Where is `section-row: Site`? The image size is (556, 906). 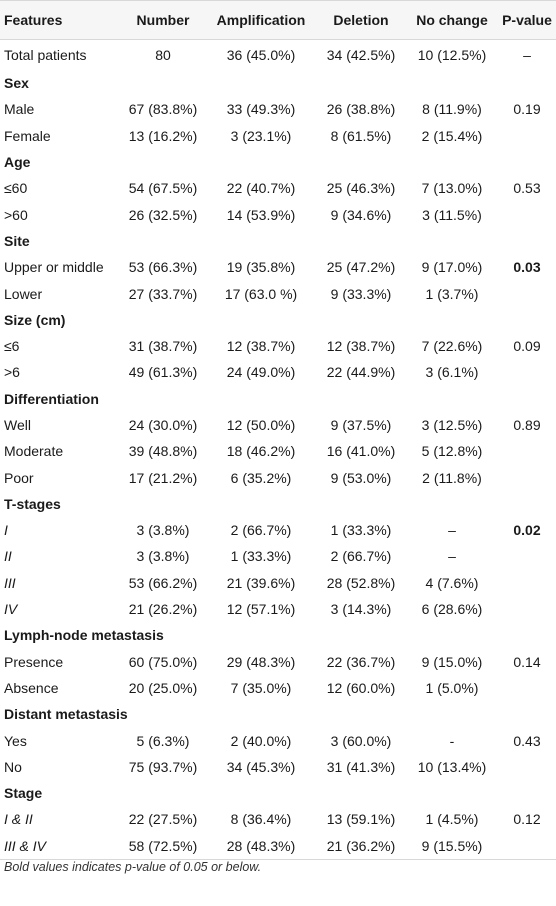
section-row: Site is located at coordinates (278, 241).